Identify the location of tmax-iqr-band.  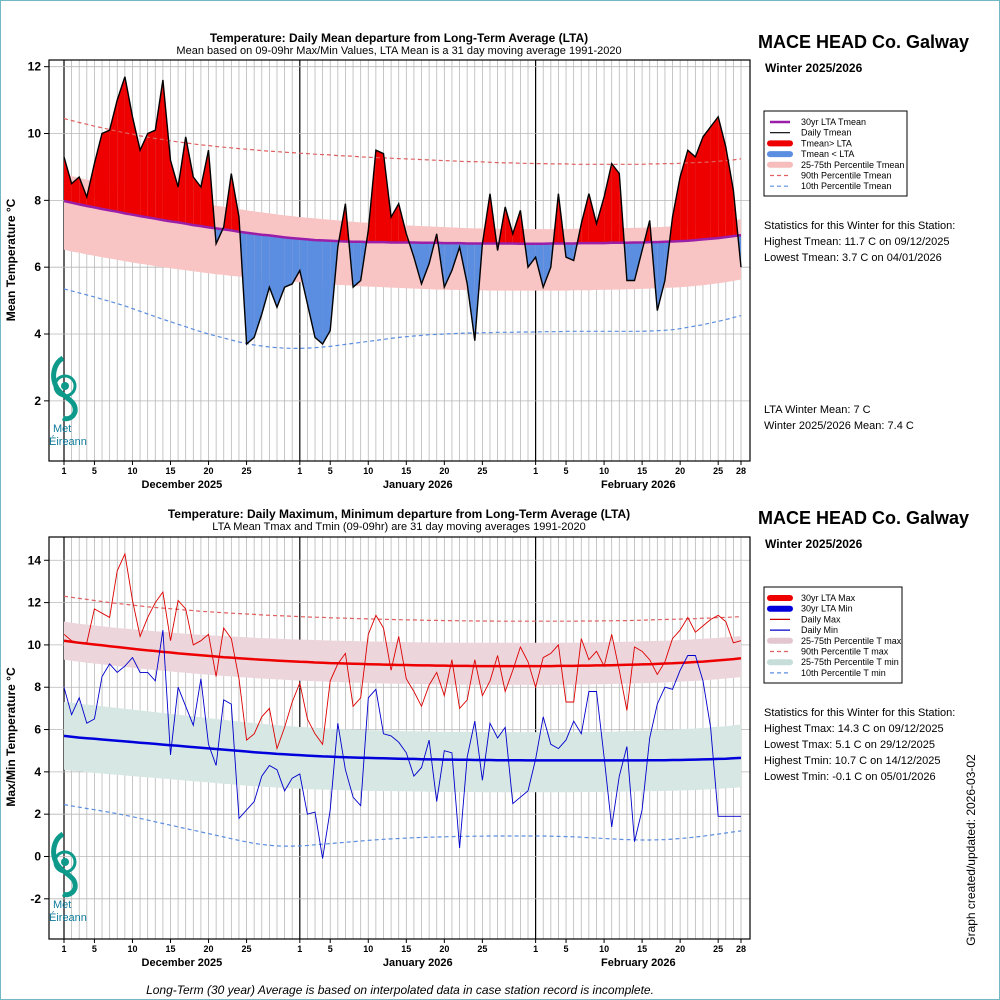
(402, 653).